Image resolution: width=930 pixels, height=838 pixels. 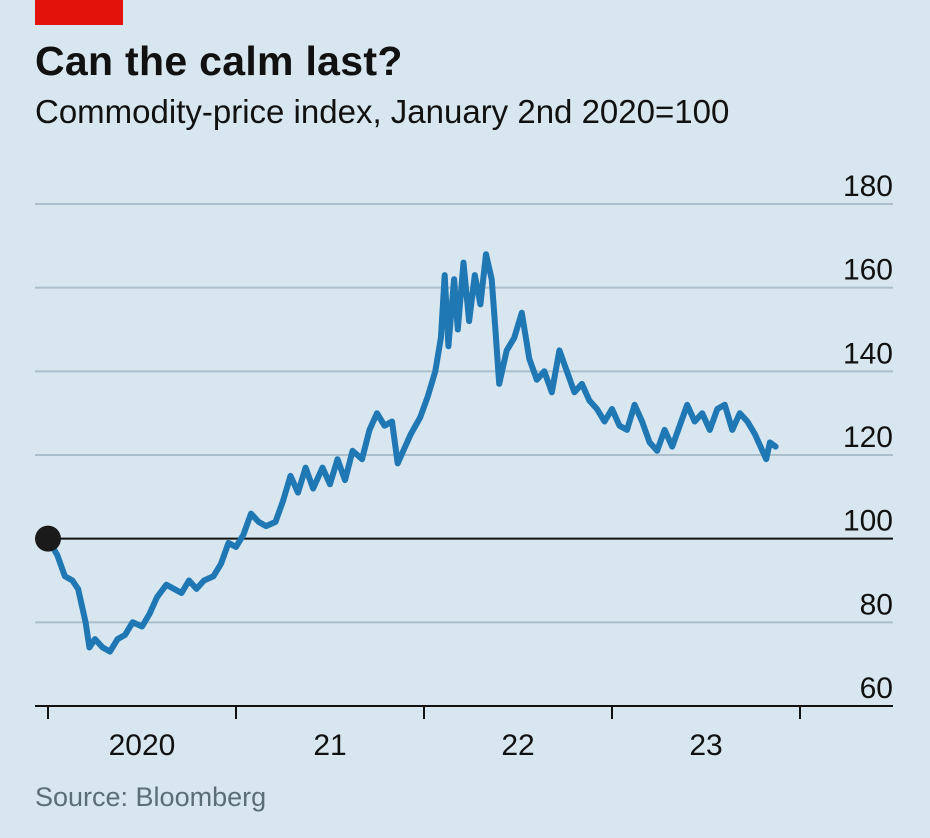 What do you see at coordinates (219, 61) in the screenshot?
I see `chart-title: Can the calm last?` at bounding box center [219, 61].